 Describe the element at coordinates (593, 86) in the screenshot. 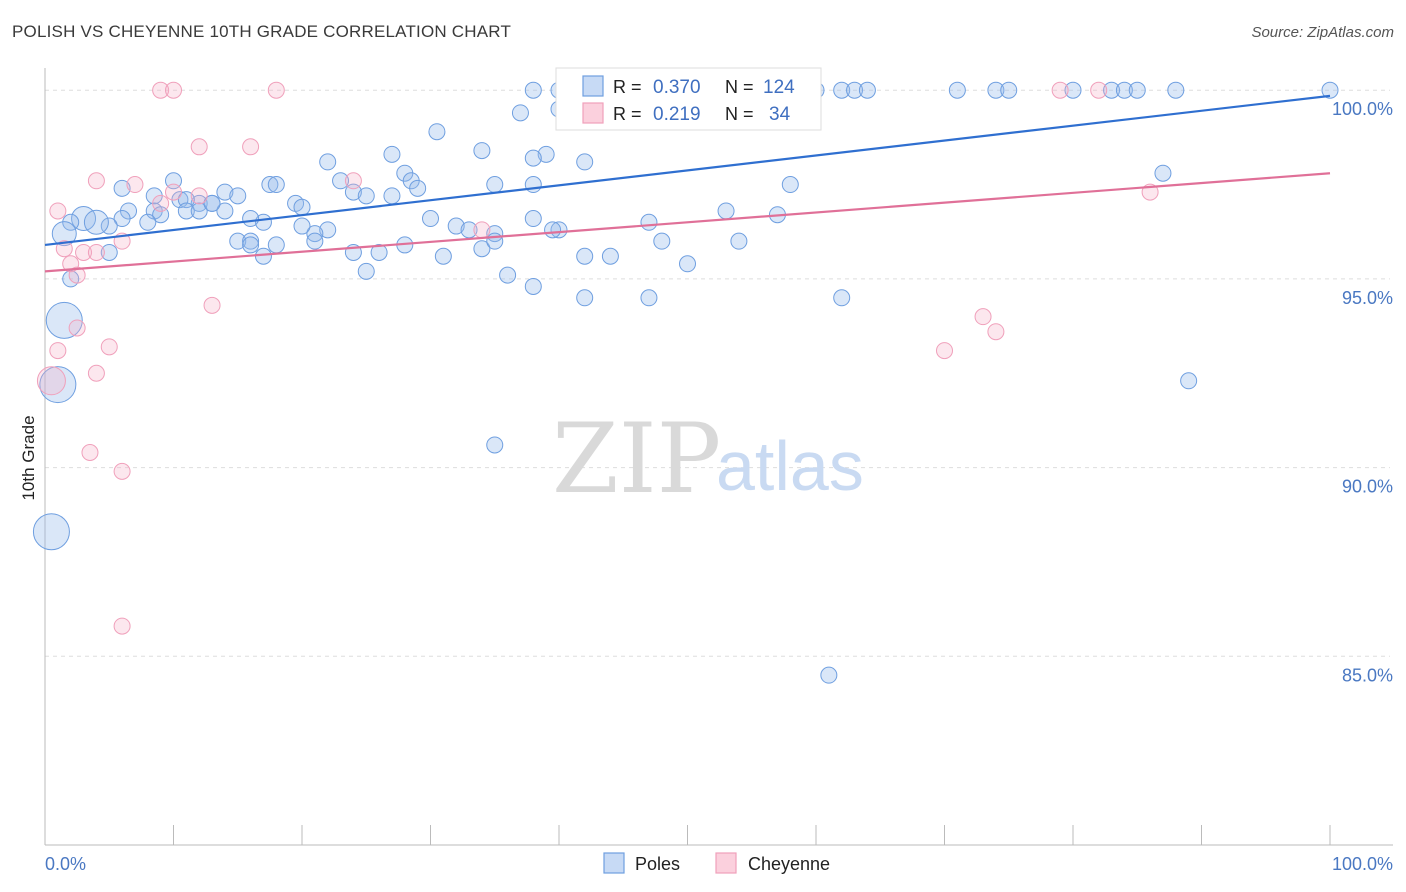

I see `poles-swatch-icon` at that location.